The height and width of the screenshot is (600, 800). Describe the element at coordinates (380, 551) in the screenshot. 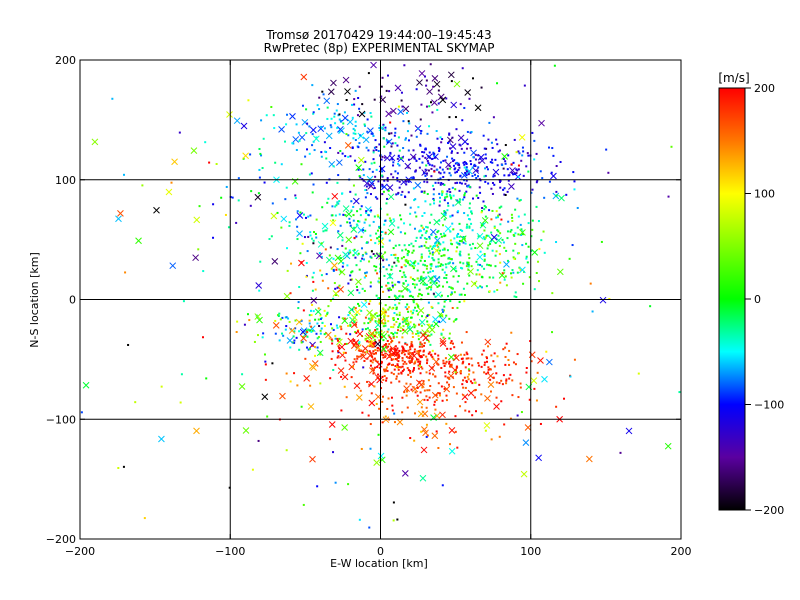

I see `x-tick-label: 0` at that location.